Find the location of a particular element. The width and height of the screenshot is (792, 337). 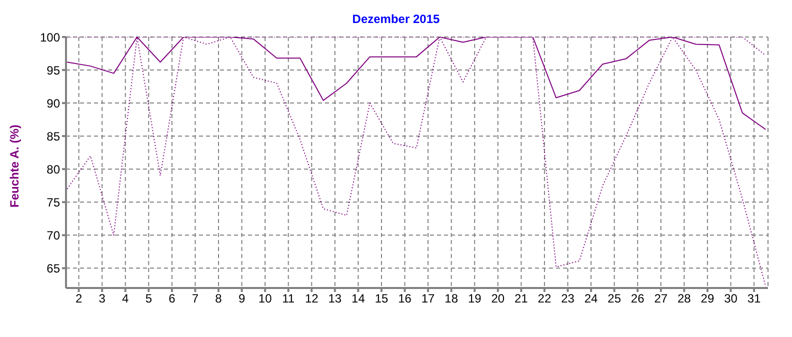

x-tick-label: 25 is located at coordinates (615, 299).